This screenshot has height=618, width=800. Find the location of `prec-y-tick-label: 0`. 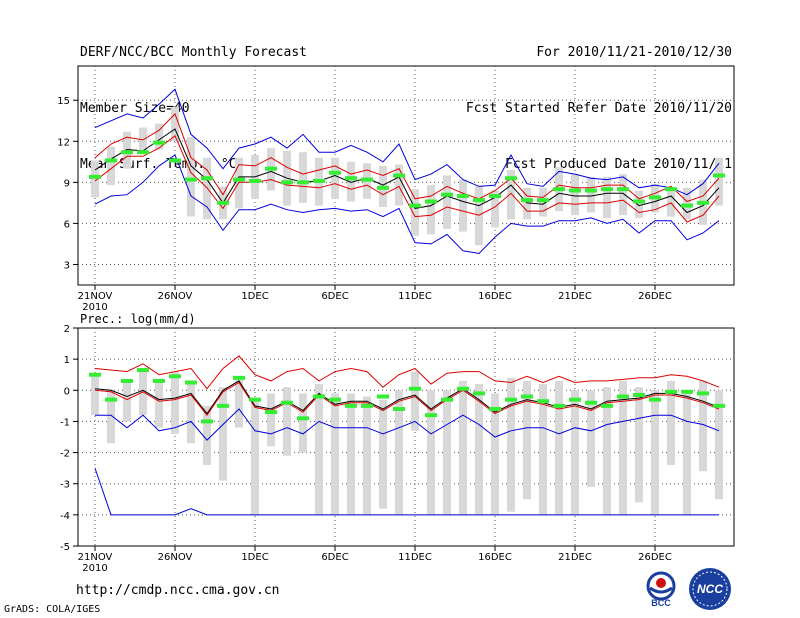

prec-y-tick-label: 0 is located at coordinates (67, 391).